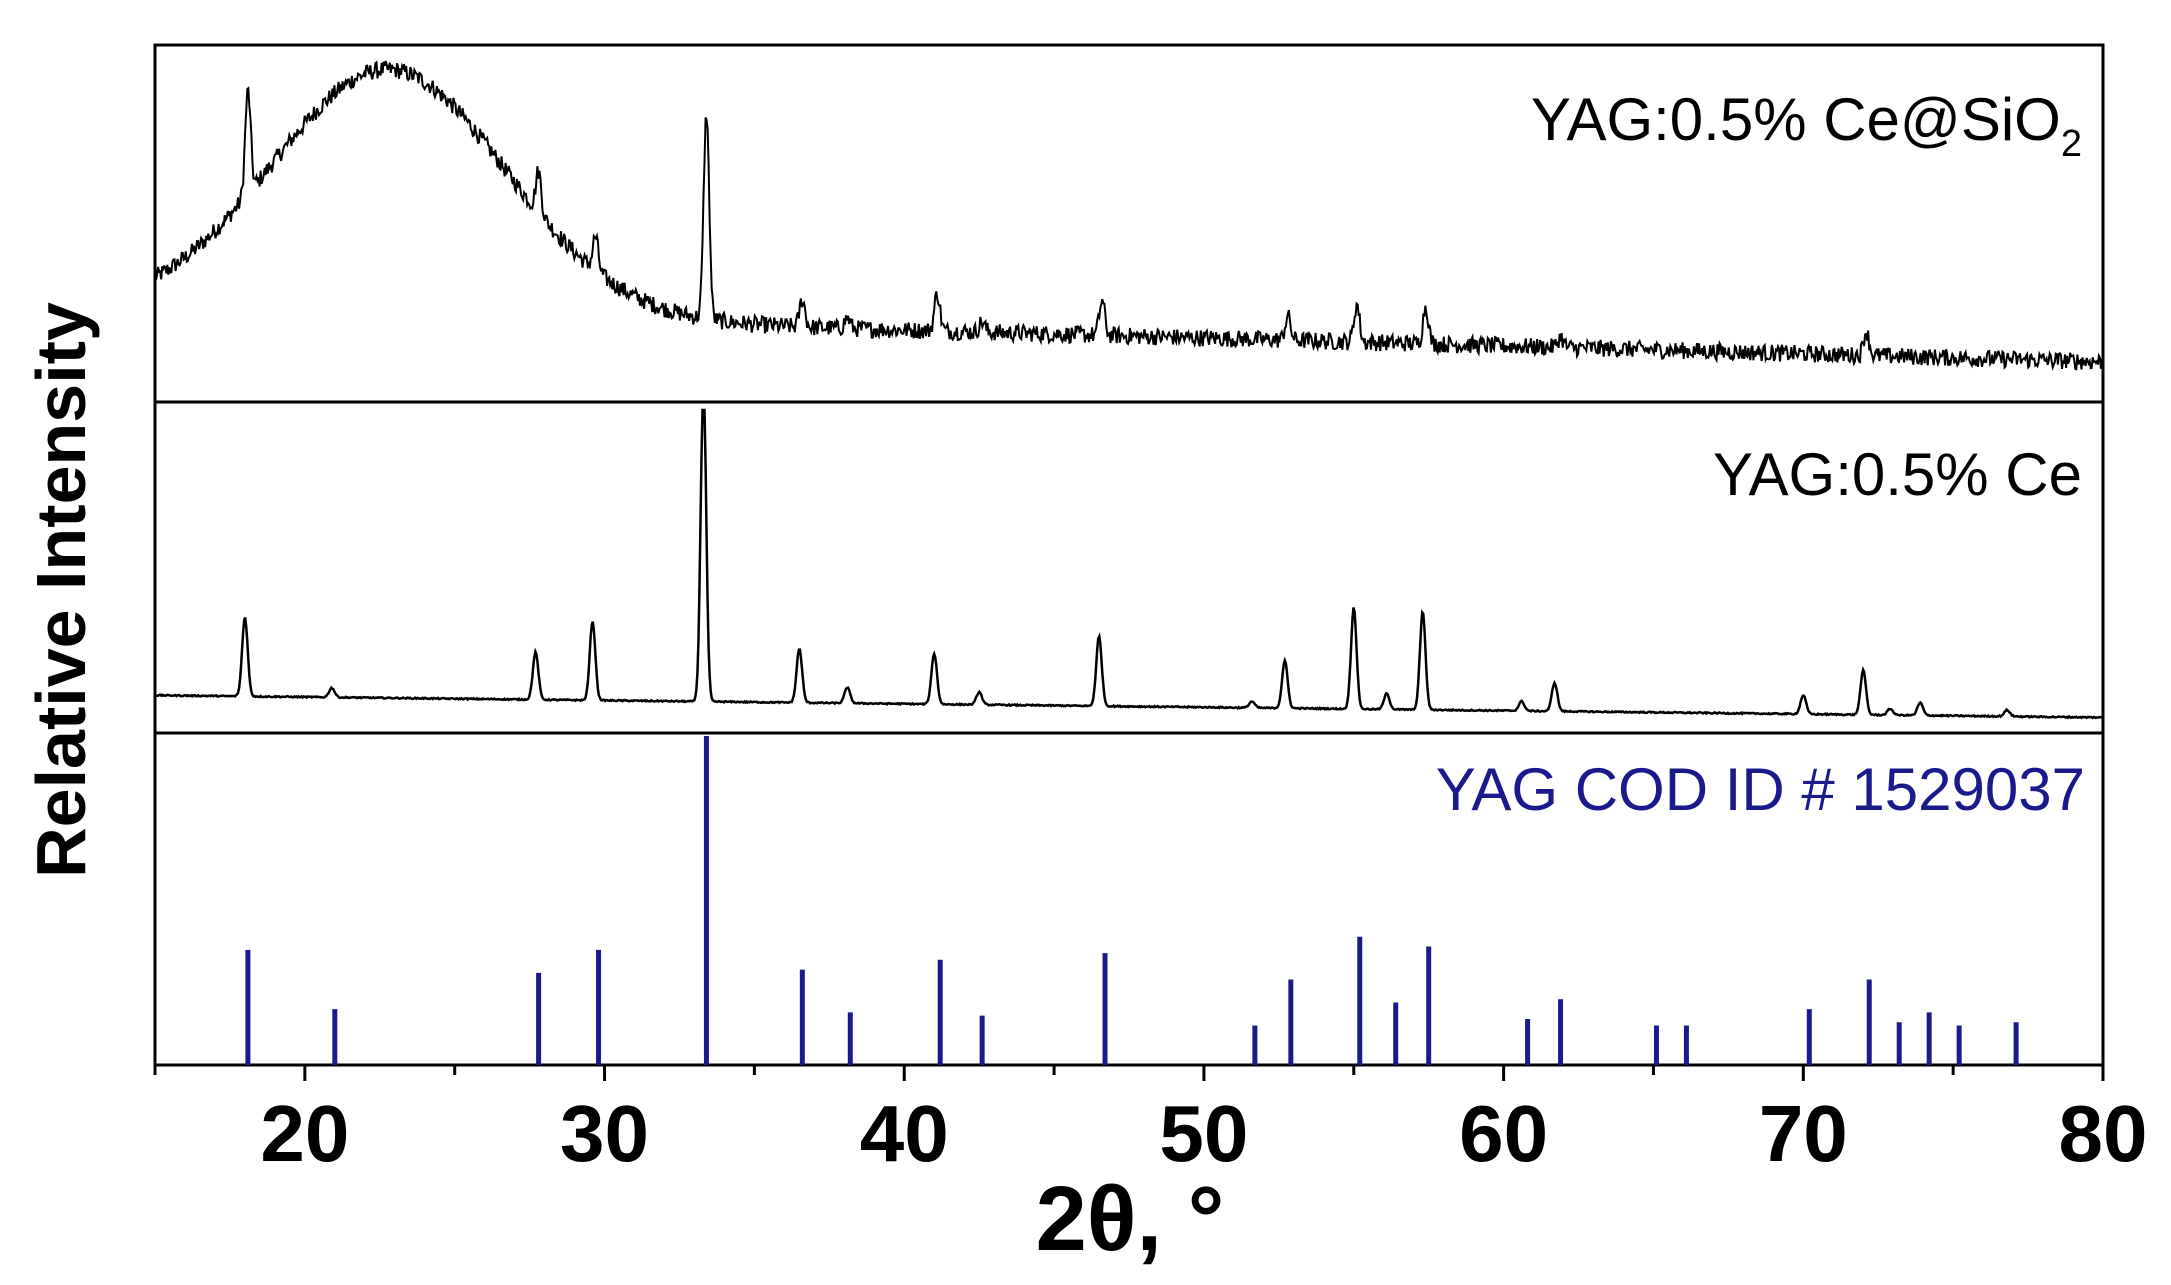 The image size is (2171, 1285). What do you see at coordinates (904, 1133) in the screenshot?
I see `x-tick-label: 40` at bounding box center [904, 1133].